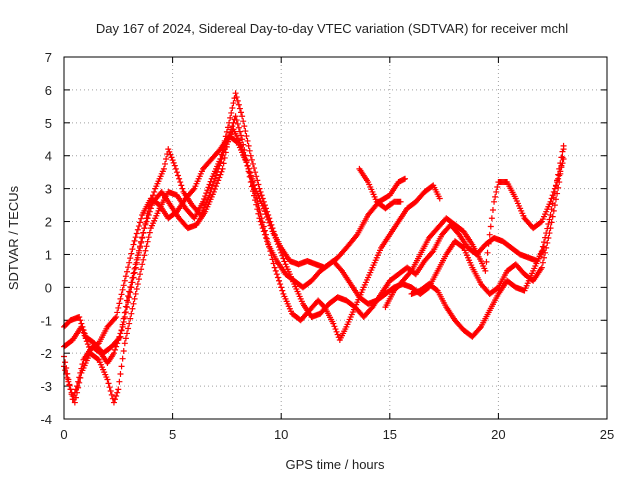 The height and width of the screenshot is (480, 640). Describe the element at coordinates (48, 222) in the screenshot. I see `y-tick-label: 2` at that location.